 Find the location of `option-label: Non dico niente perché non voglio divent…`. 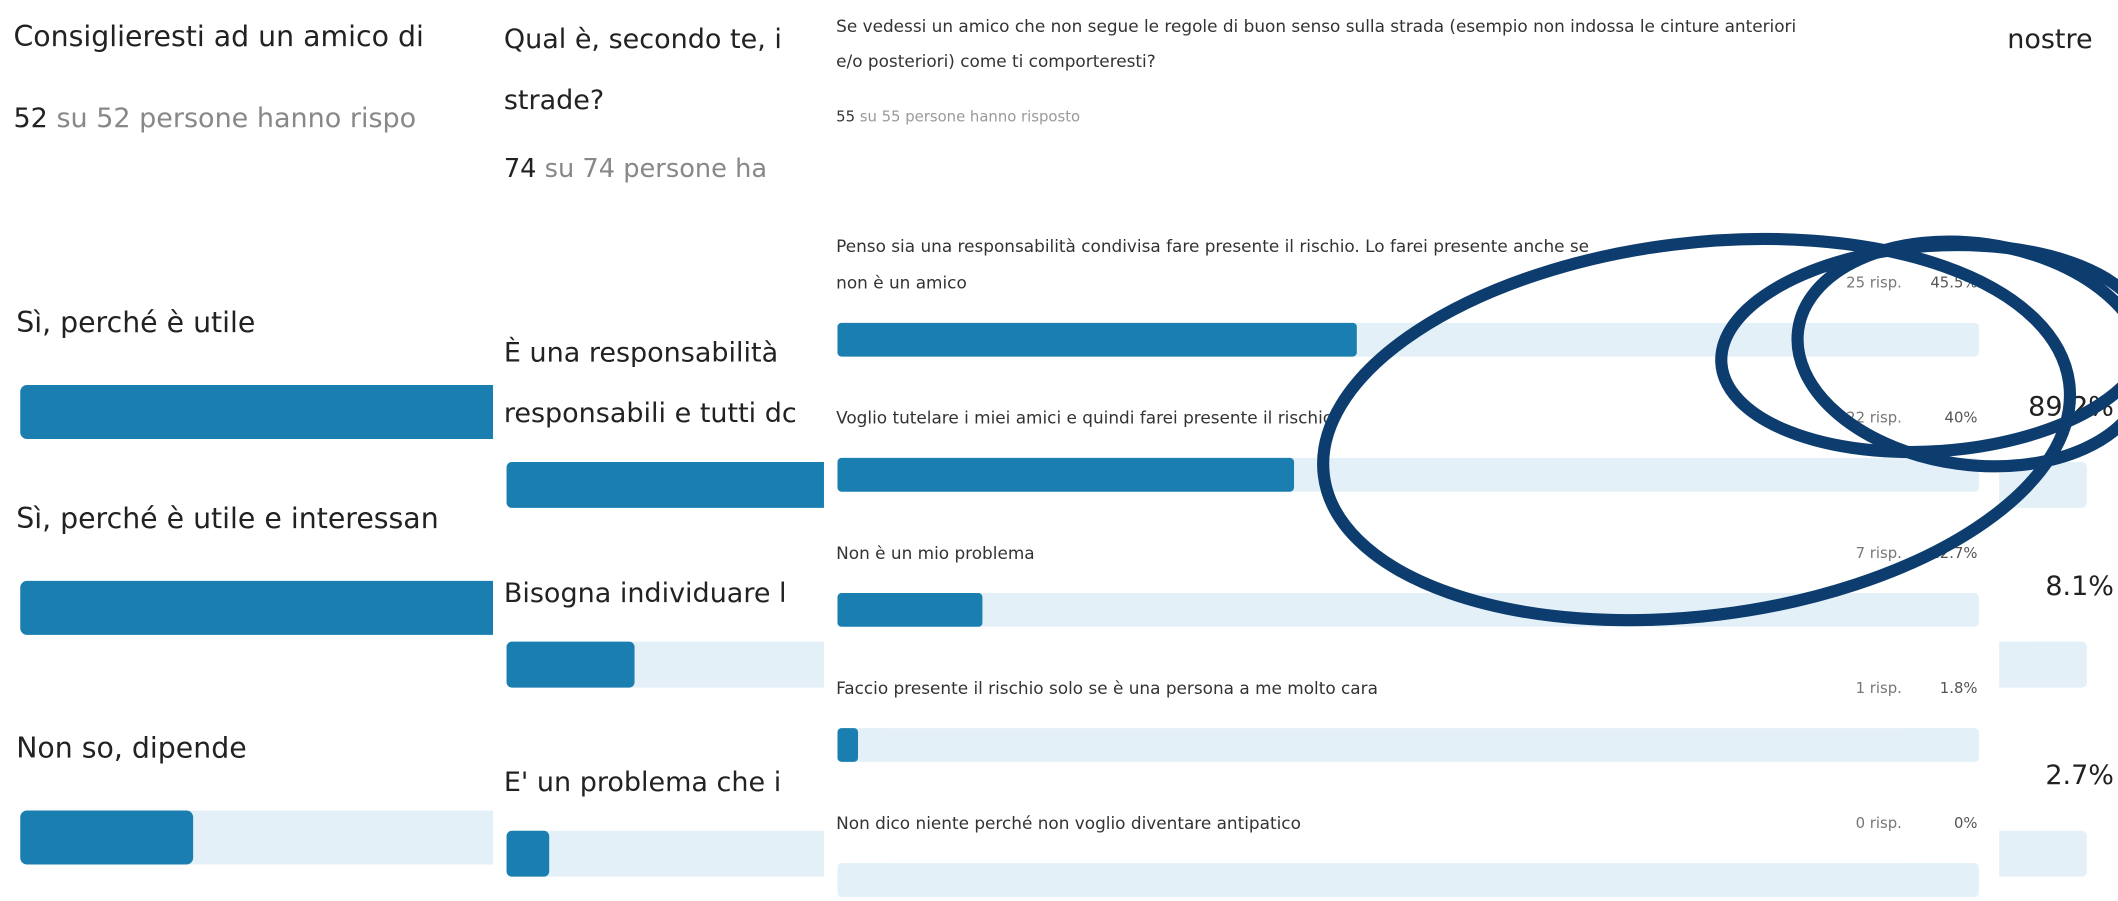

option-label: Non dico niente perché non voglio divent… is located at coordinates (1068, 823).